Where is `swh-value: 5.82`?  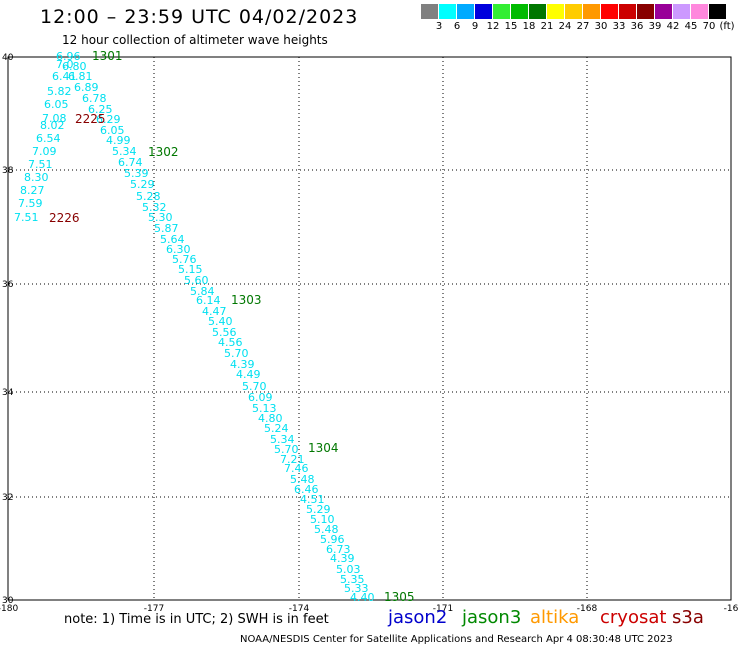 swh-value: 5.82 is located at coordinates (59, 91).